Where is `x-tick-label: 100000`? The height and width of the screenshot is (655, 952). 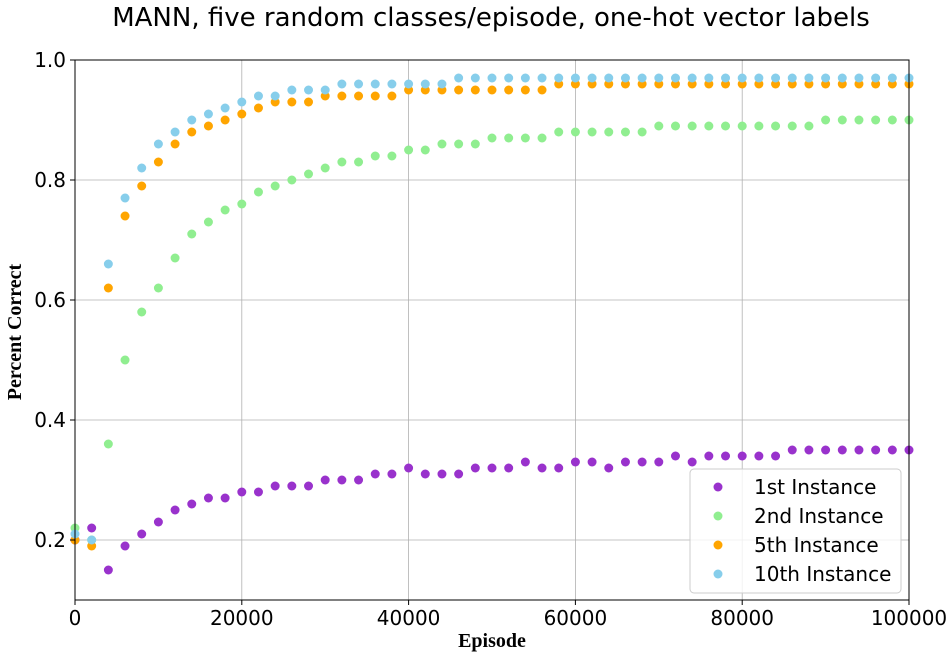
x-tick-label: 100000 is located at coordinates (909, 618).